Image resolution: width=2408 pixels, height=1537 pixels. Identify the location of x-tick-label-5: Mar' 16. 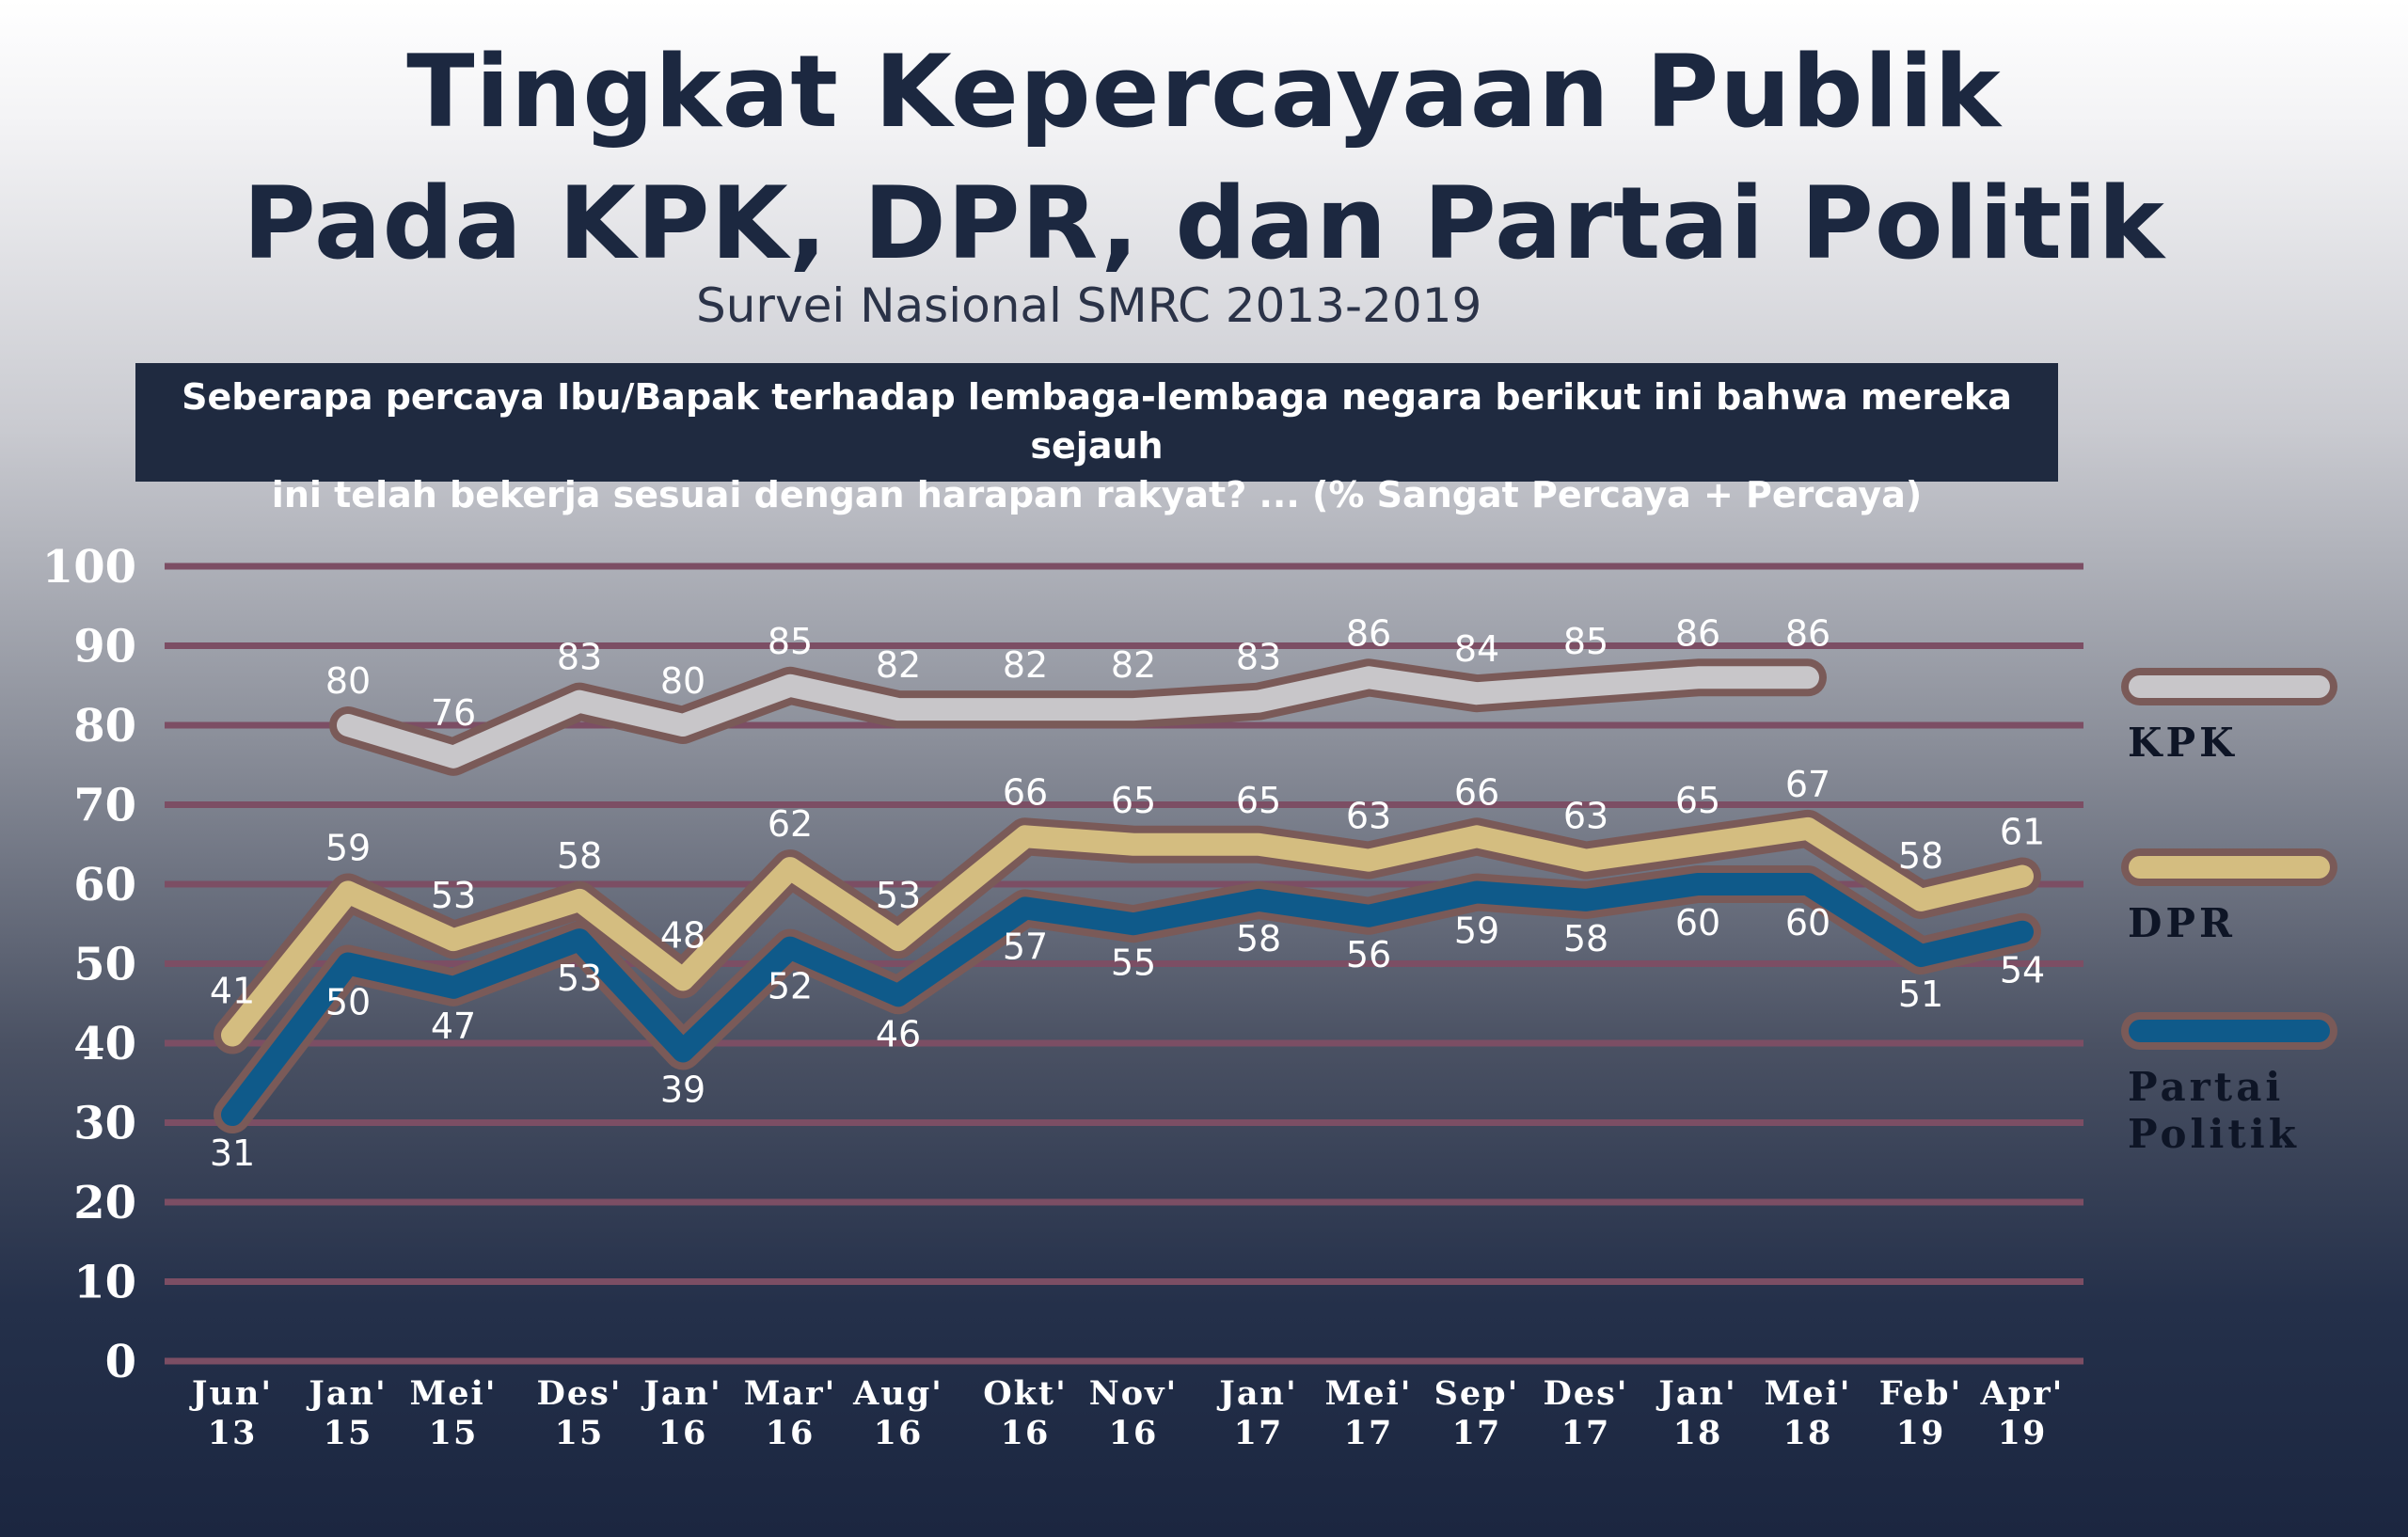
(791, 1413).